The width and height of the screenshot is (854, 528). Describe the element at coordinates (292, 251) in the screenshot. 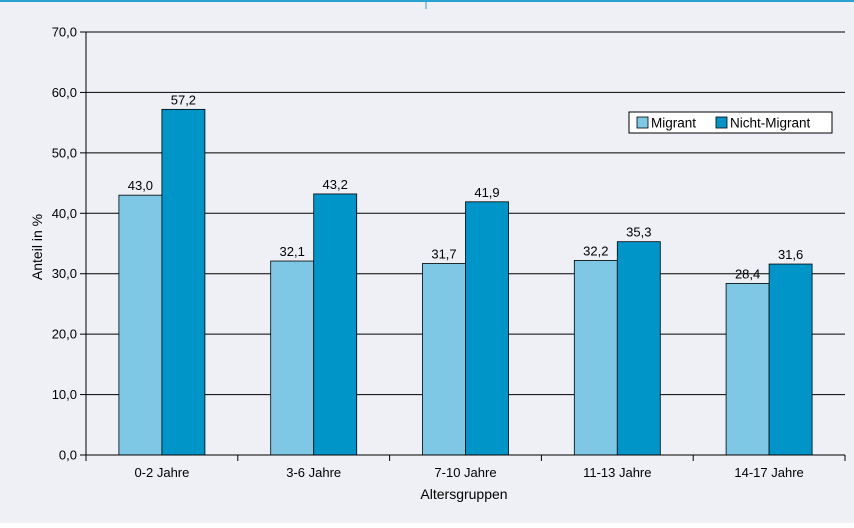

I see `data-label: 32,1` at that location.